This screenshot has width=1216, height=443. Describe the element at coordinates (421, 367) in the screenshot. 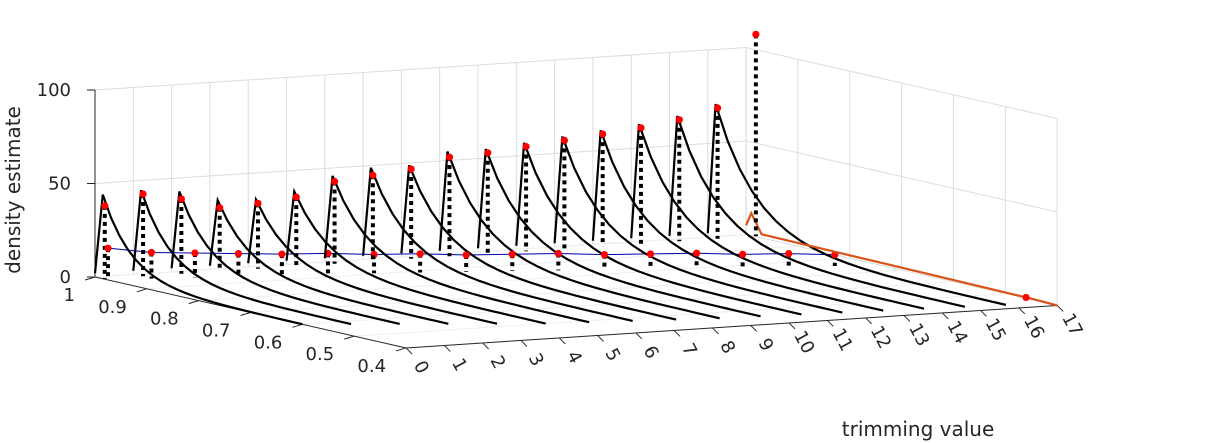

I see `x-tick-label: 0` at that location.